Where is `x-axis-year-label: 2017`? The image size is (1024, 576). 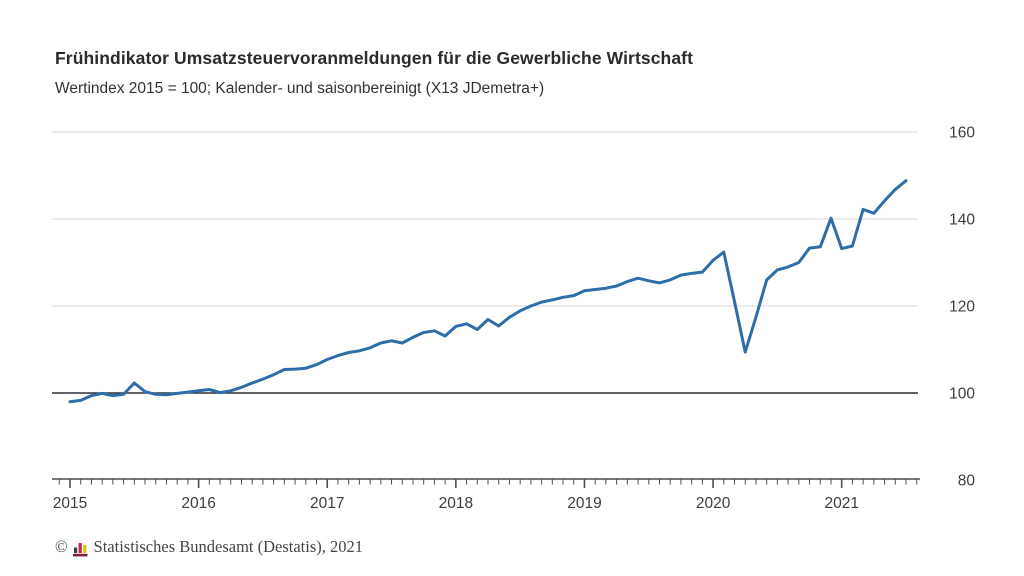
x-axis-year-label: 2017 is located at coordinates (327, 503).